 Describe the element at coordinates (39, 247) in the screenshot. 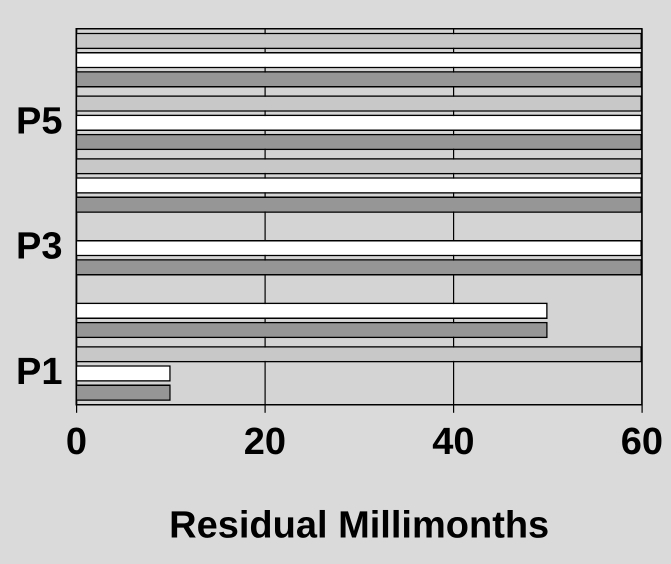

I see `y-tick-label: P3` at that location.